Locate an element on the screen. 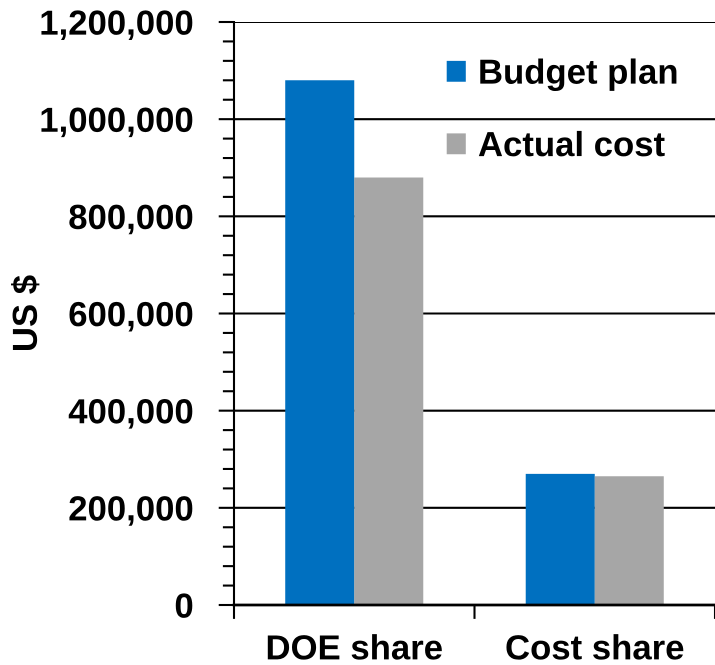  y-tick-label: 600,000 is located at coordinates (130, 317).